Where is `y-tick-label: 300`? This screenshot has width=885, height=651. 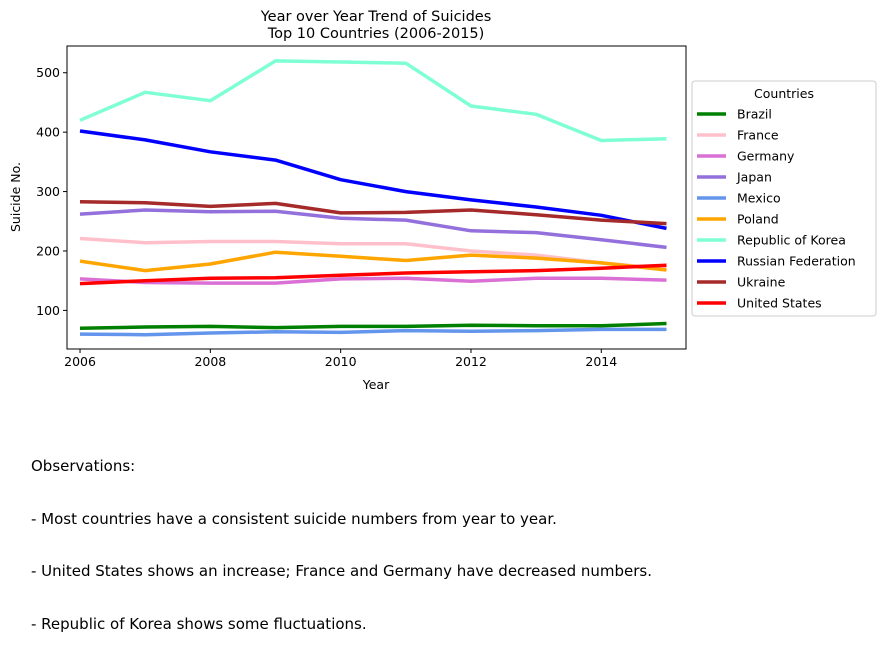
y-tick-label: 300 is located at coordinates (48, 191).